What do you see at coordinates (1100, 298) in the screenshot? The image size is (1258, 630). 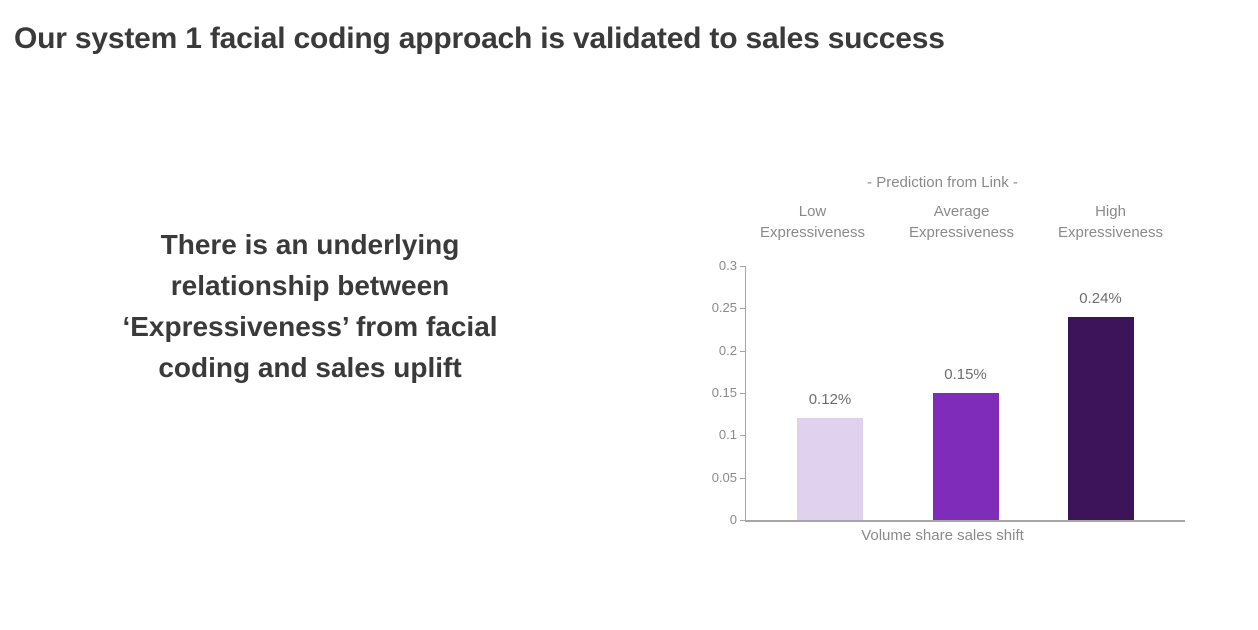 I see `bar-value-label: 0.24%` at bounding box center [1100, 298].